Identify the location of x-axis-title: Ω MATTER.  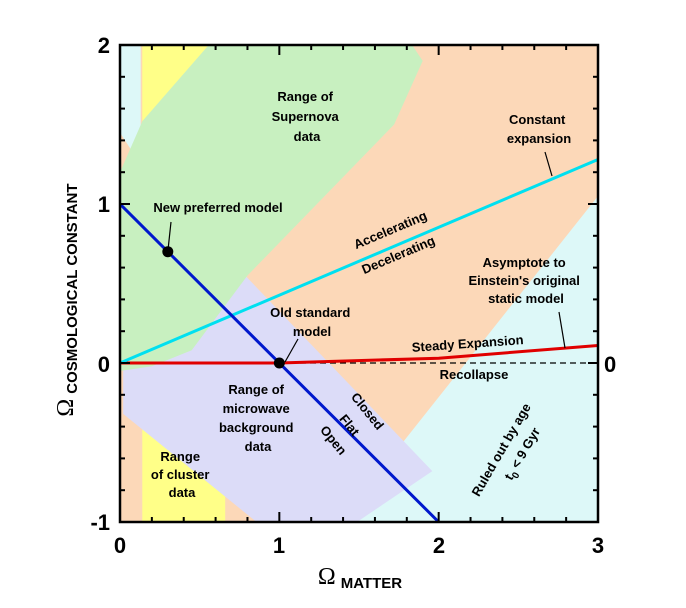
(360, 578).